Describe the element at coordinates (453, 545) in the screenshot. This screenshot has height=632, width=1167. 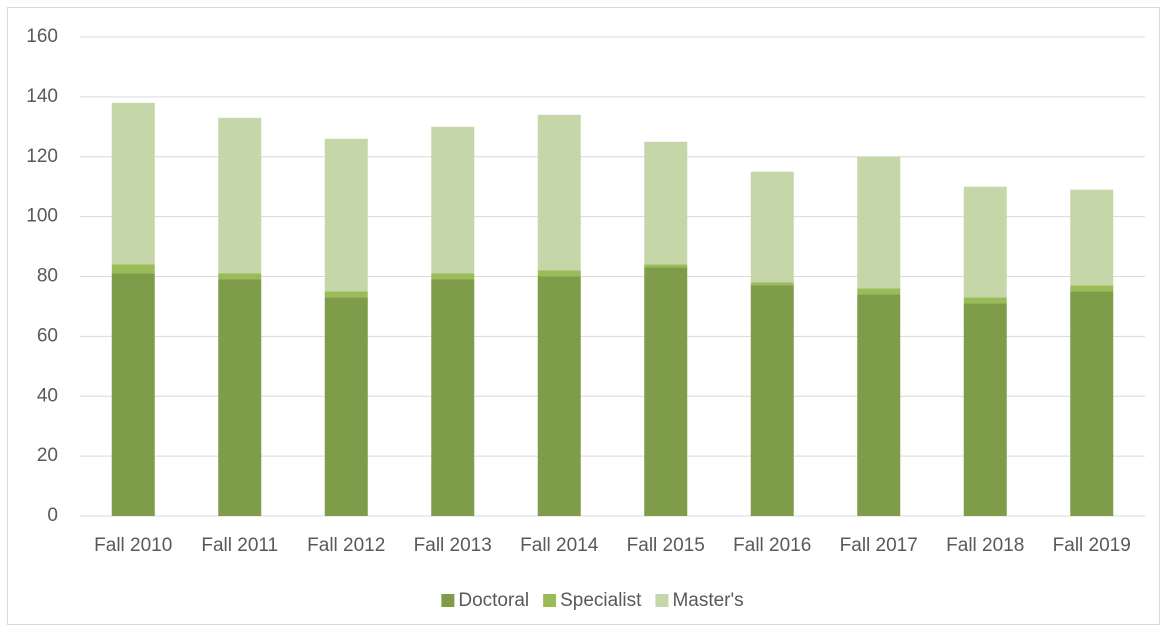
I see `x-tick-label: Fall 2013` at that location.